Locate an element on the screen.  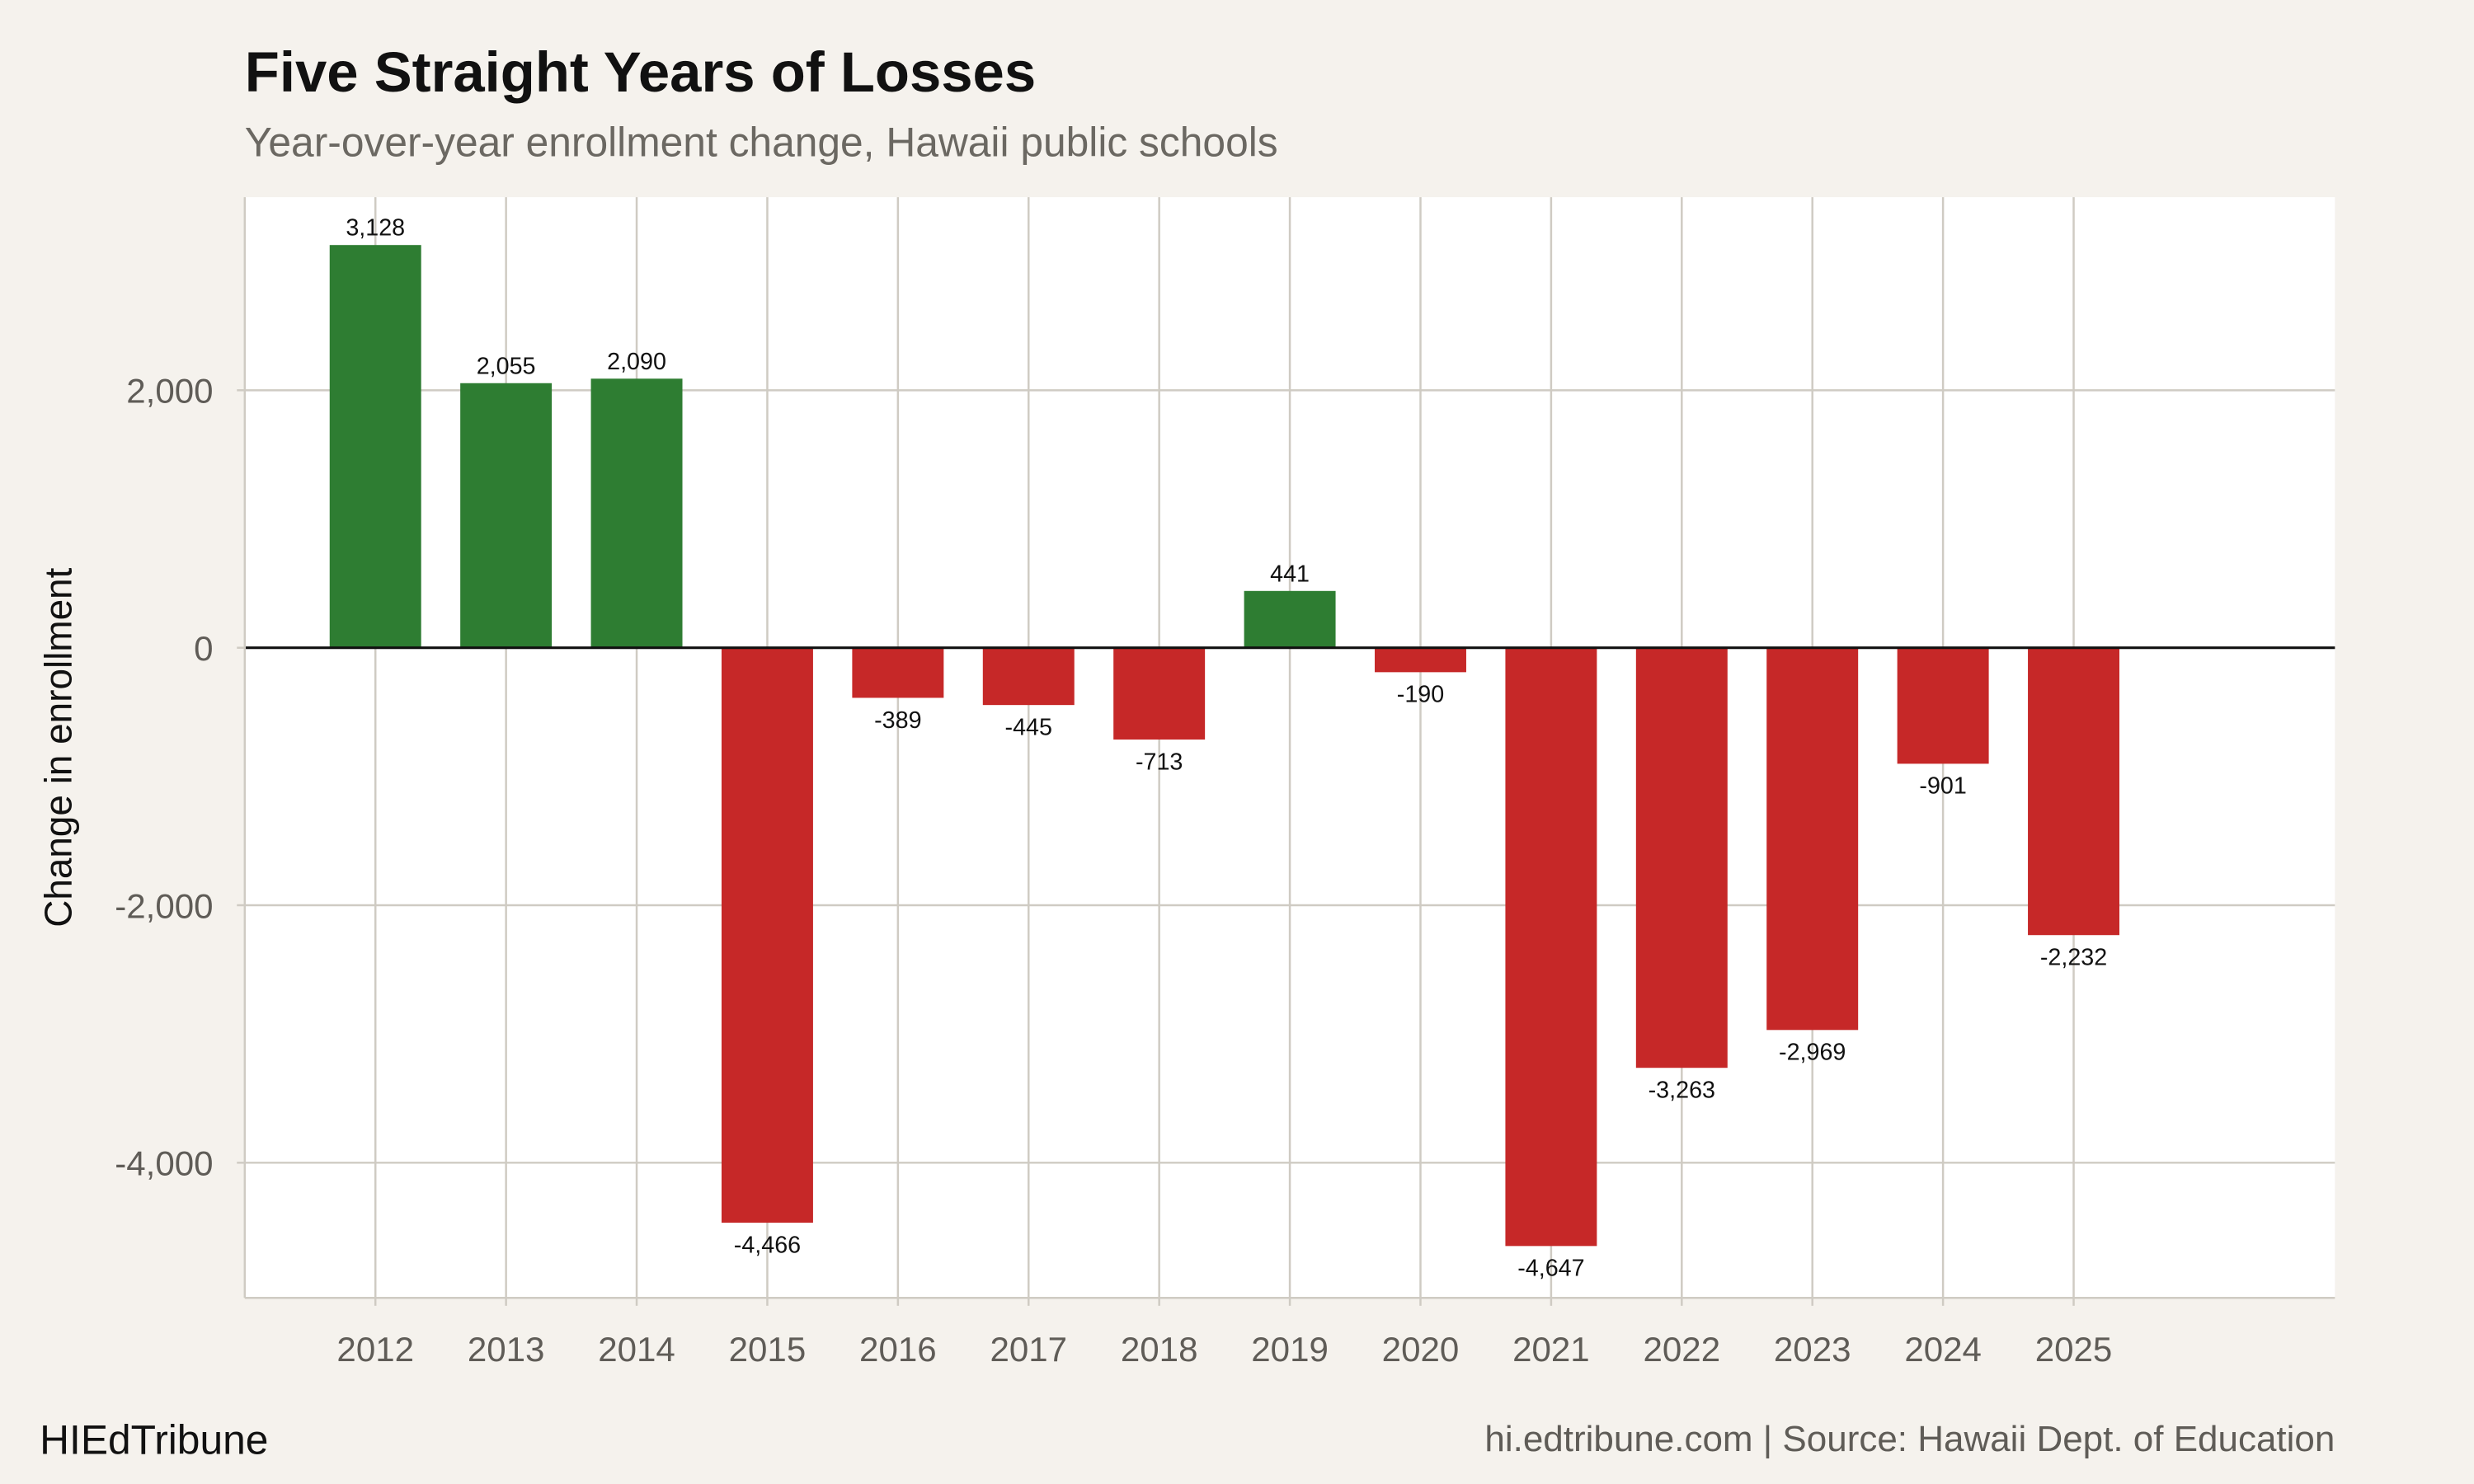
bar-2014 is located at coordinates (636, 513).